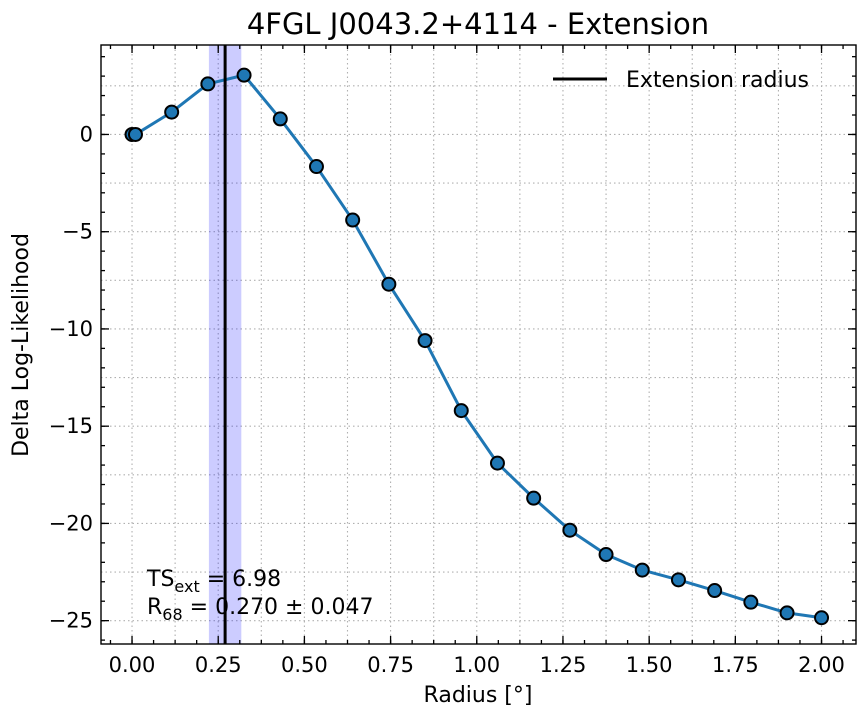  I want to click on x-tick-label: 1.75, so click(735, 665).